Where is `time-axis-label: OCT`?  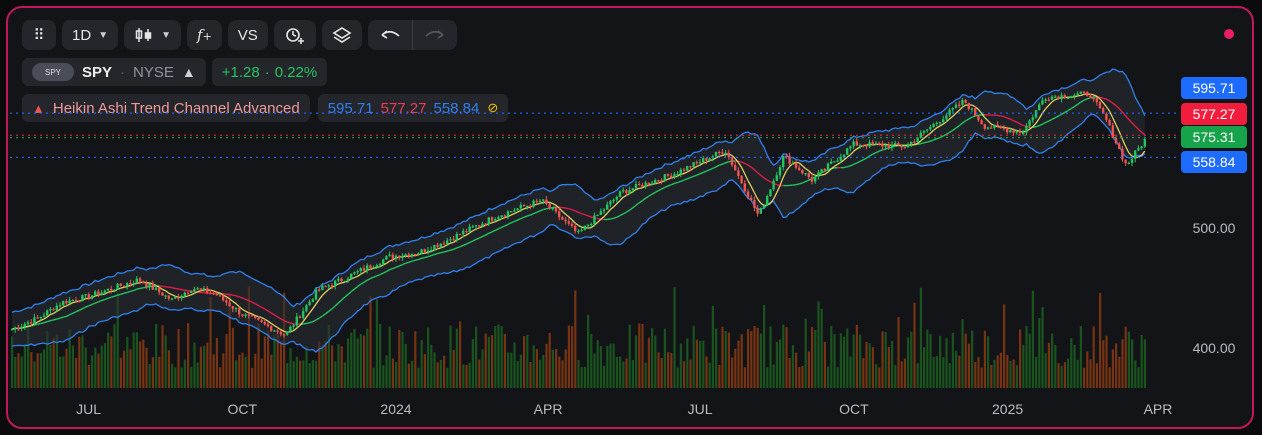 time-axis-label: OCT is located at coordinates (854, 409).